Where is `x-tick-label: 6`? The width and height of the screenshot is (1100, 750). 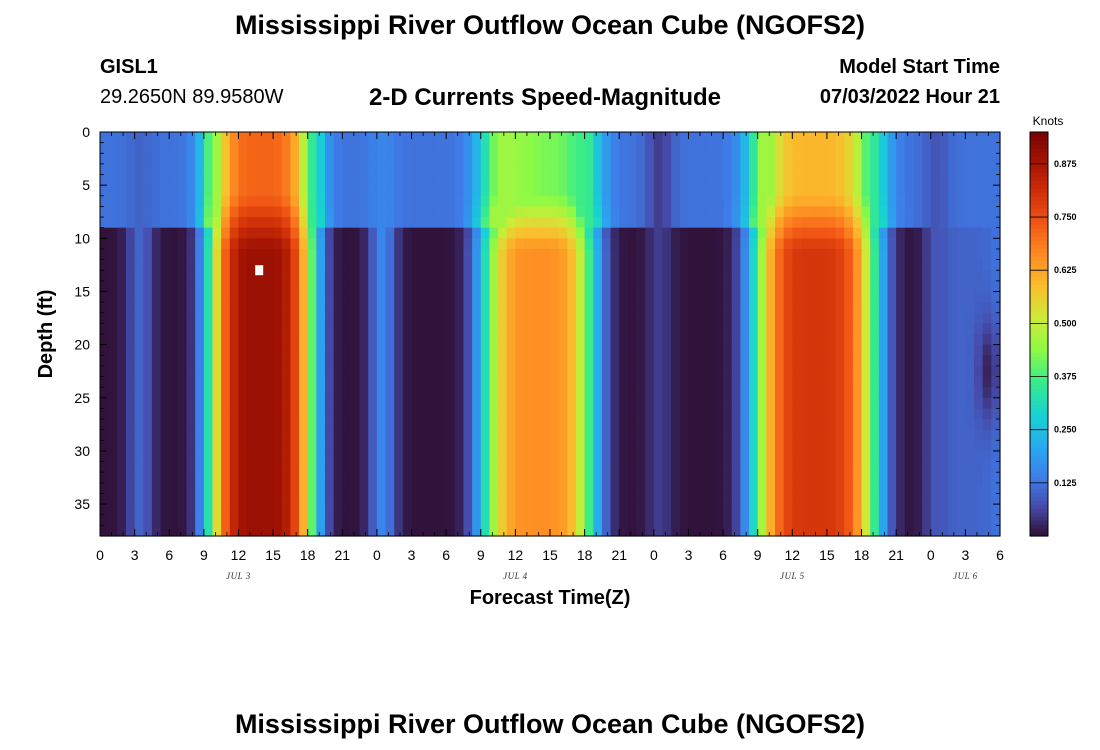 x-tick-label: 6 is located at coordinates (723, 555).